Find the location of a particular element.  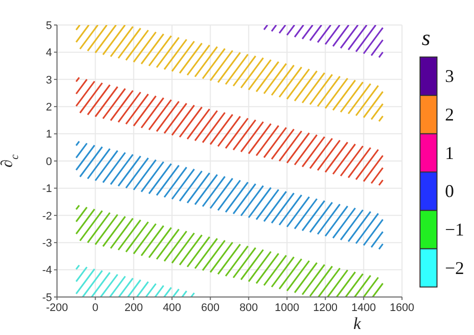

x-tick-label: 600 is located at coordinates (210, 308).